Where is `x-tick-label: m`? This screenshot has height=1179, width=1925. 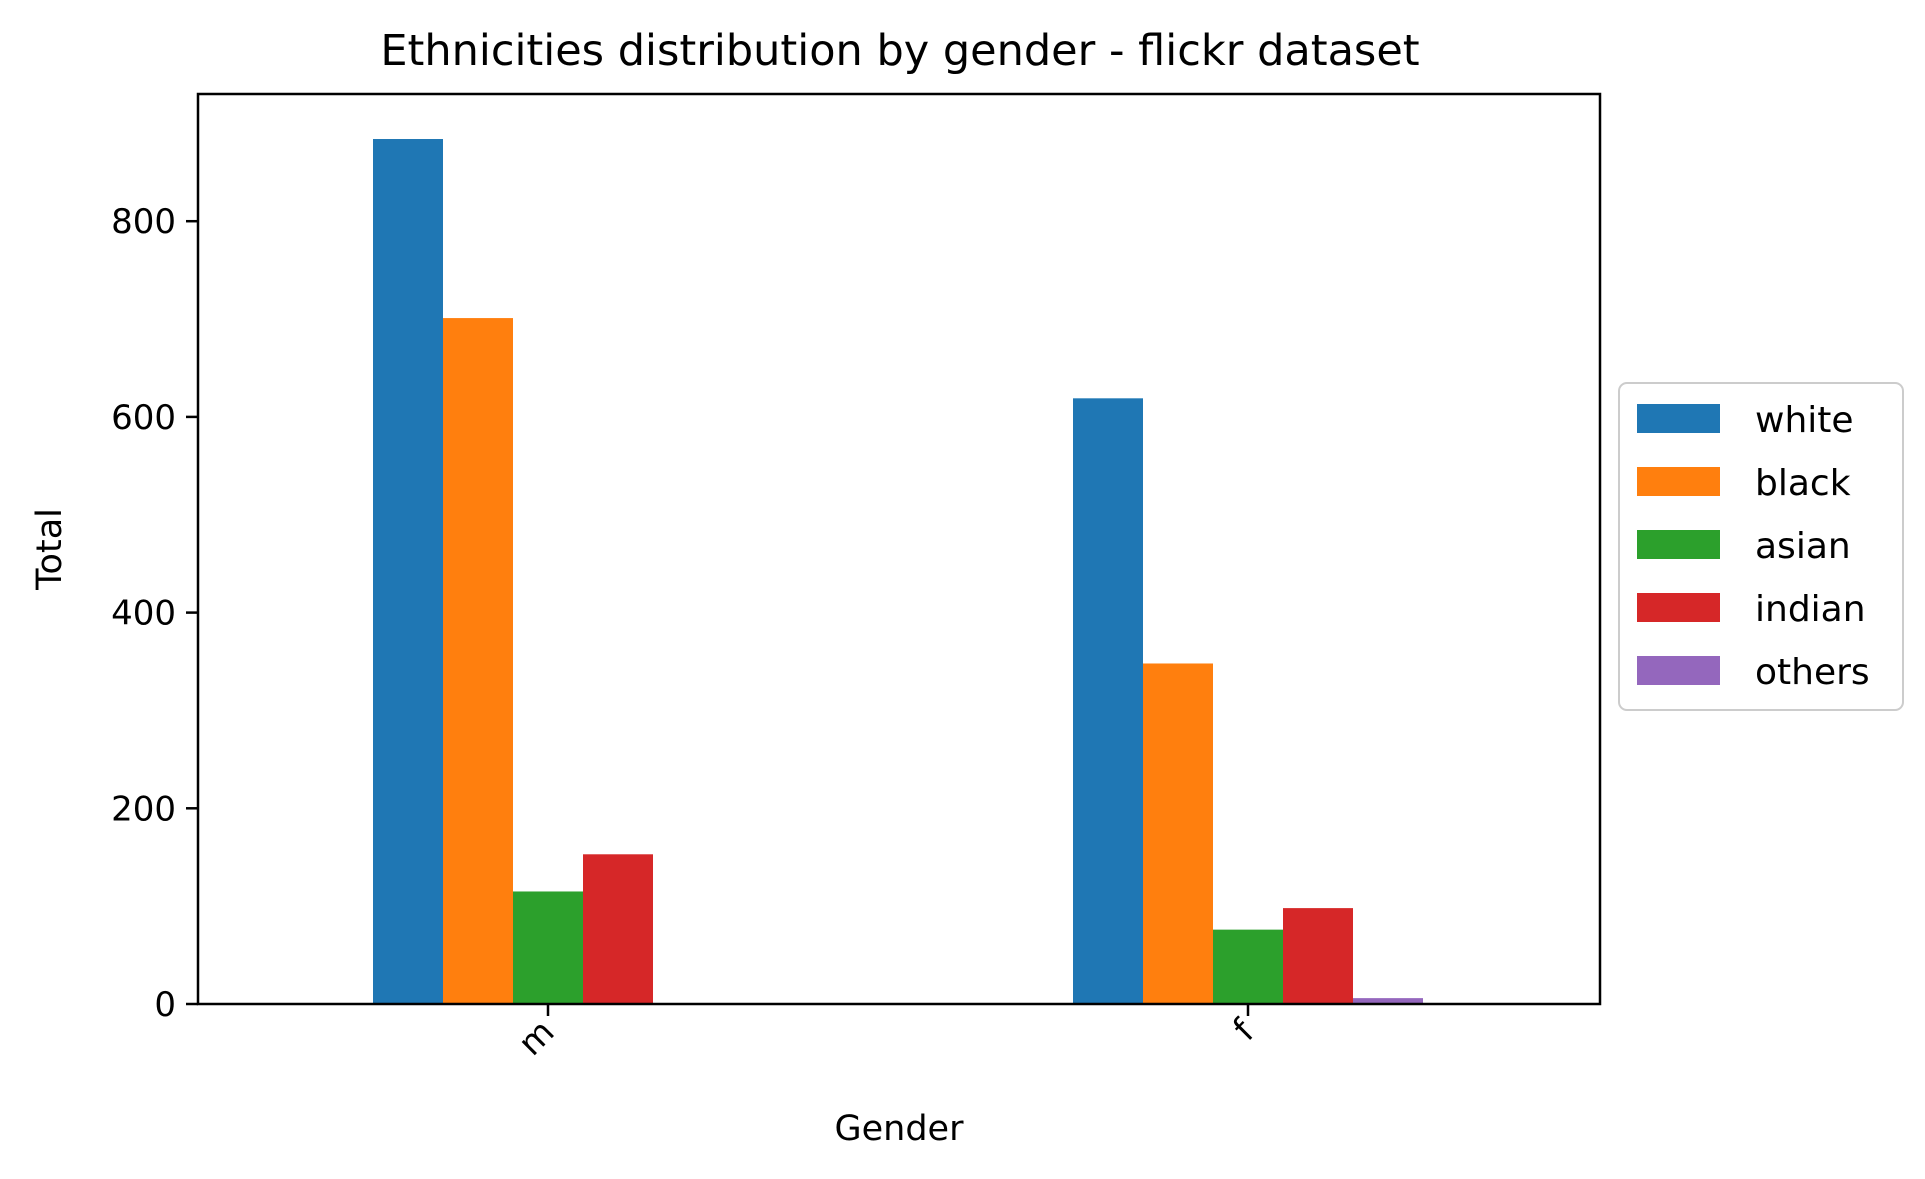 x-tick-label: m is located at coordinates (537, 1038).